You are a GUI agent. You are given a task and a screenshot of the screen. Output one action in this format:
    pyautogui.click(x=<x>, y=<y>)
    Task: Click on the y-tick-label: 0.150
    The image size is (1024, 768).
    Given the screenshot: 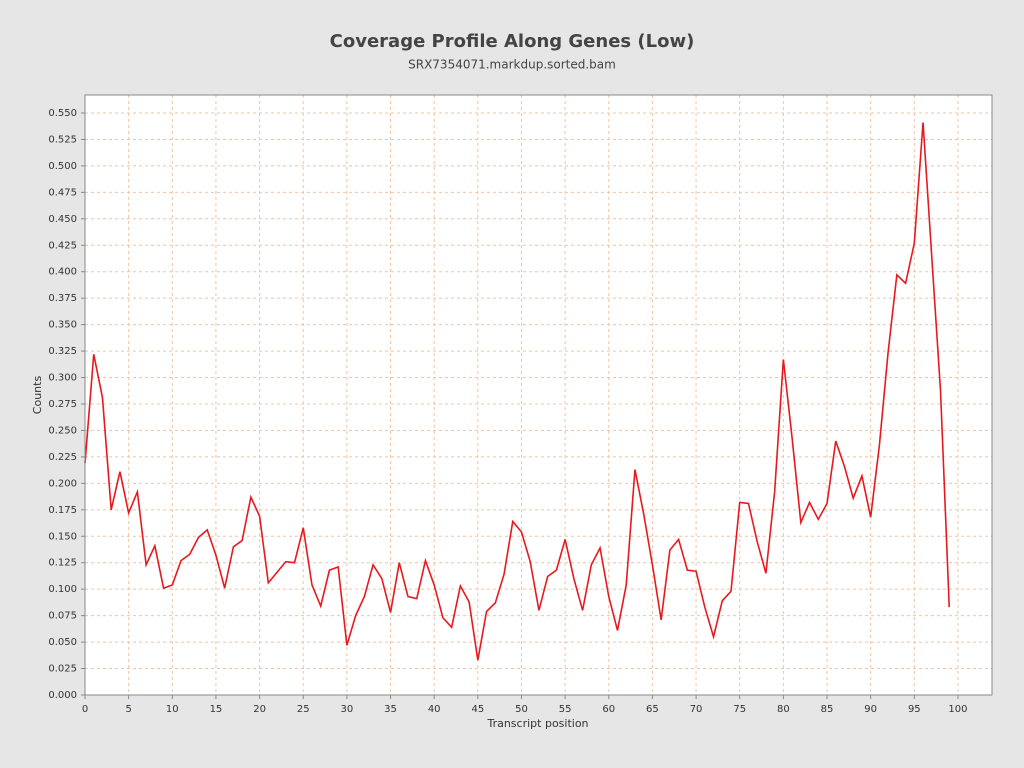 What is the action you would take?
    pyautogui.click(x=62, y=536)
    